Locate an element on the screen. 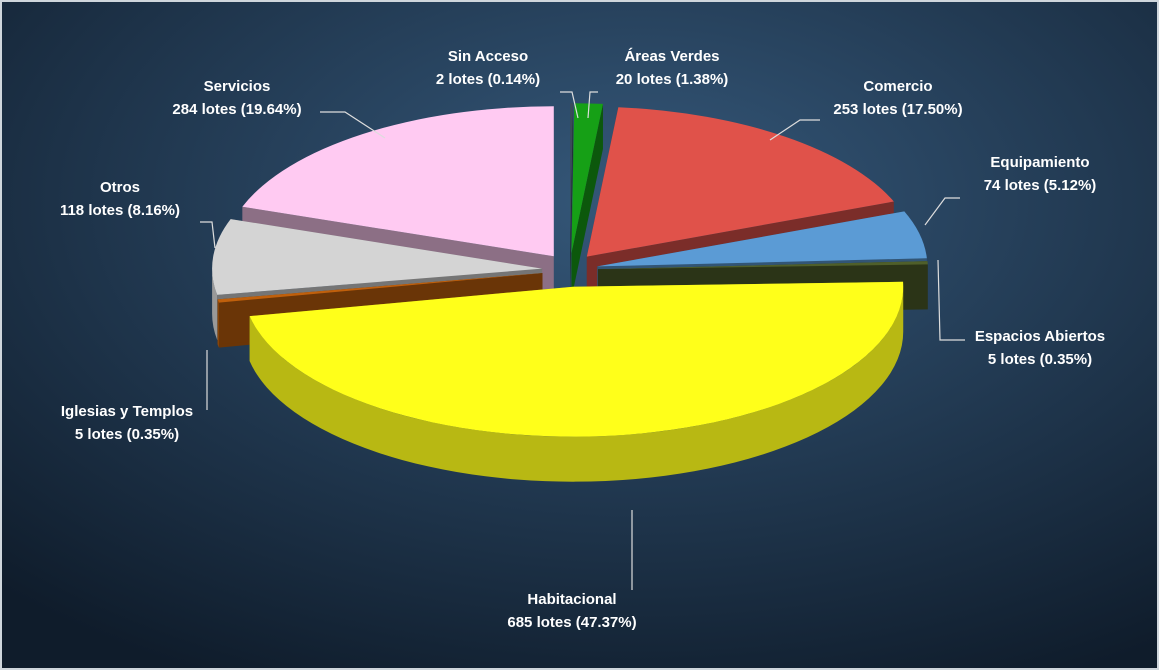 Image resolution: width=1159 pixels, height=670 pixels. slice-label: Sin Acceso is located at coordinates (488, 56).